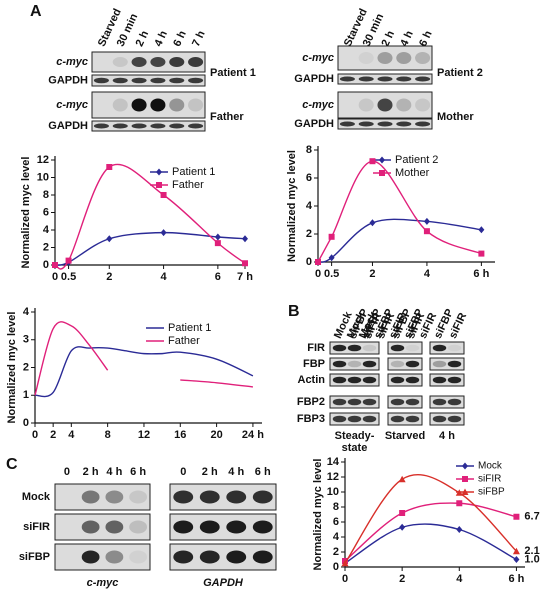 This screenshot has width=546, height=598. Describe the element at coordinates (108, 435) in the screenshot. I see `x-tick-label: 8` at that location.